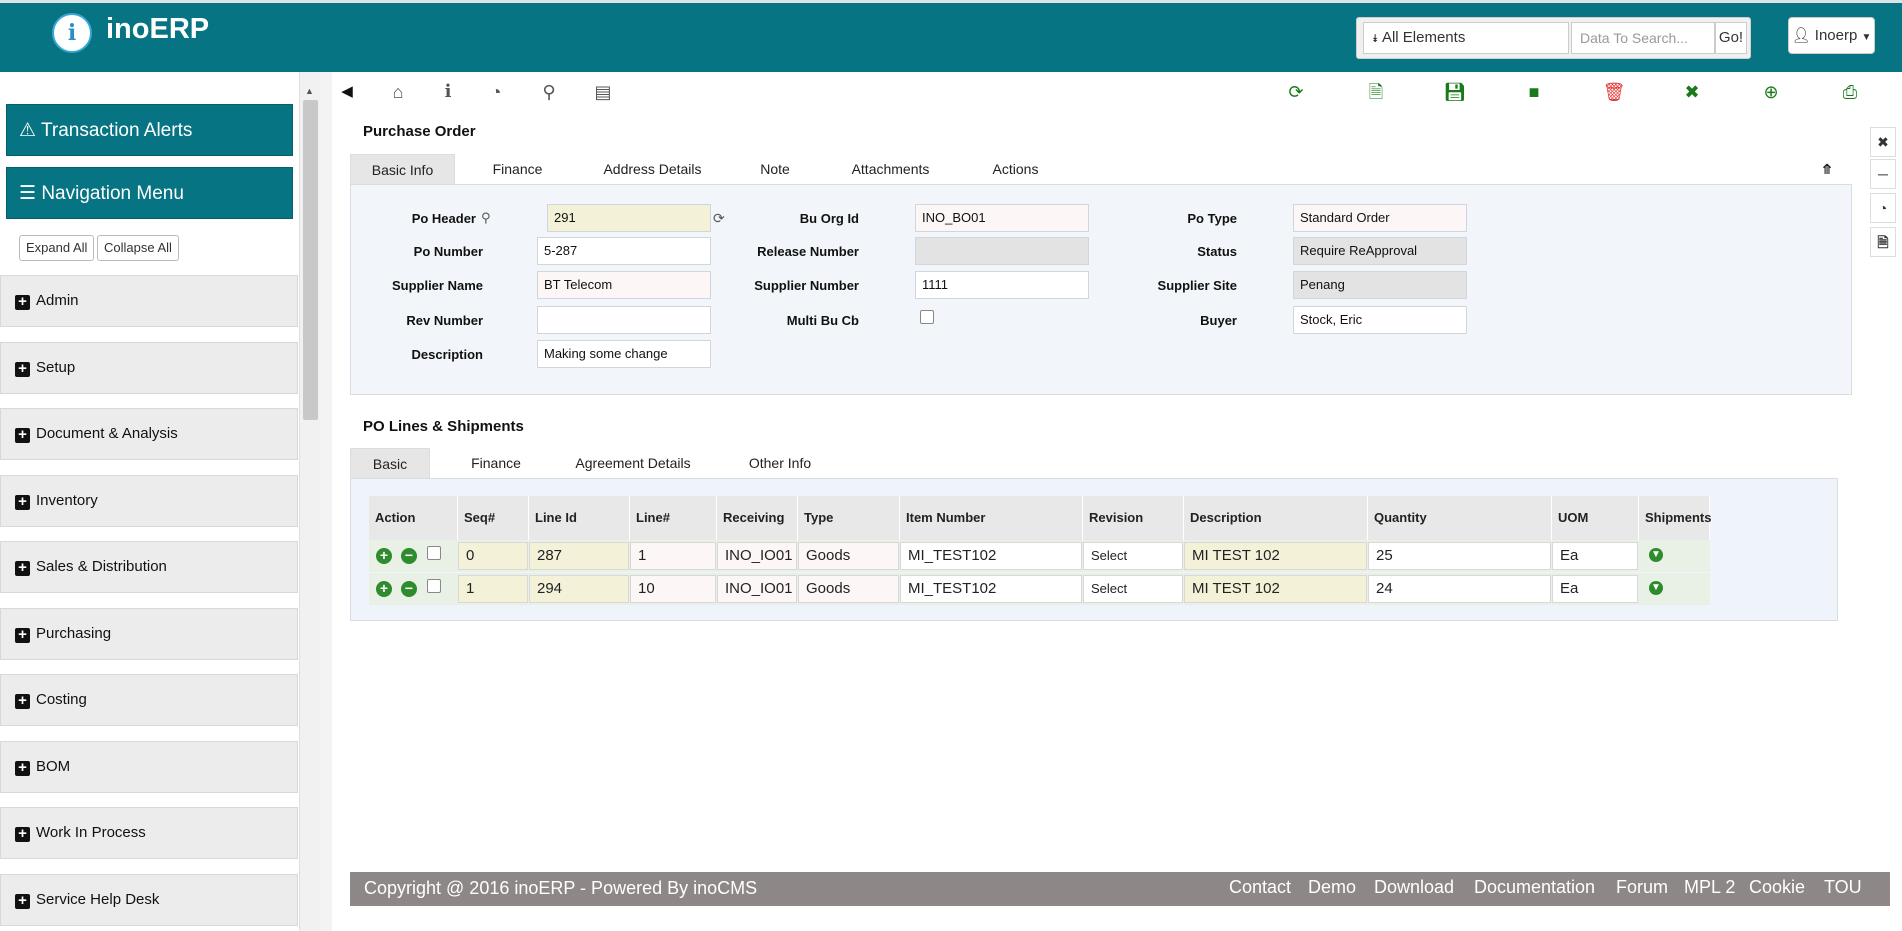 This screenshot has width=1902, height=931. What do you see at coordinates (890, 169) in the screenshot?
I see `tab-attachments: Attachments` at bounding box center [890, 169].